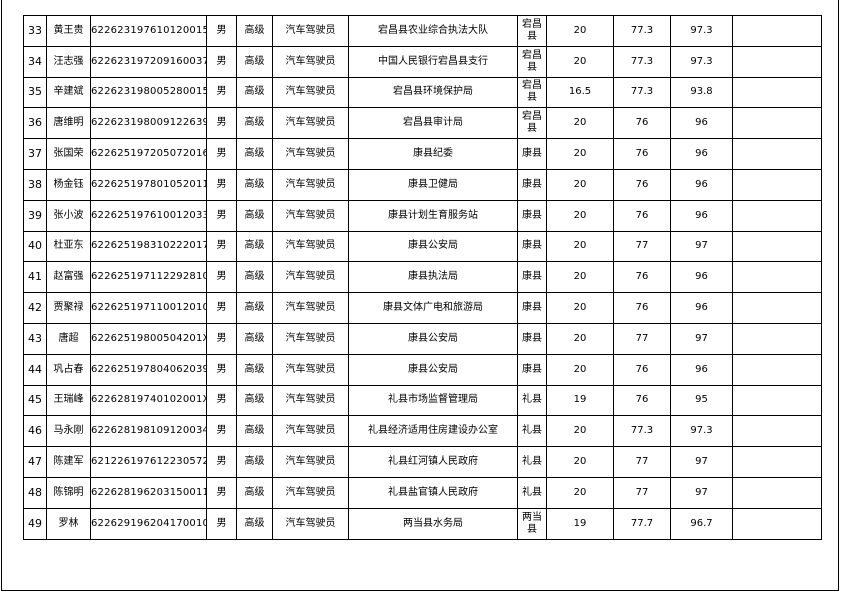 This screenshot has height=593, width=841. Describe the element at coordinates (433, 523) in the screenshot. I see `work-unit-cell: 两当县水务局` at that location.